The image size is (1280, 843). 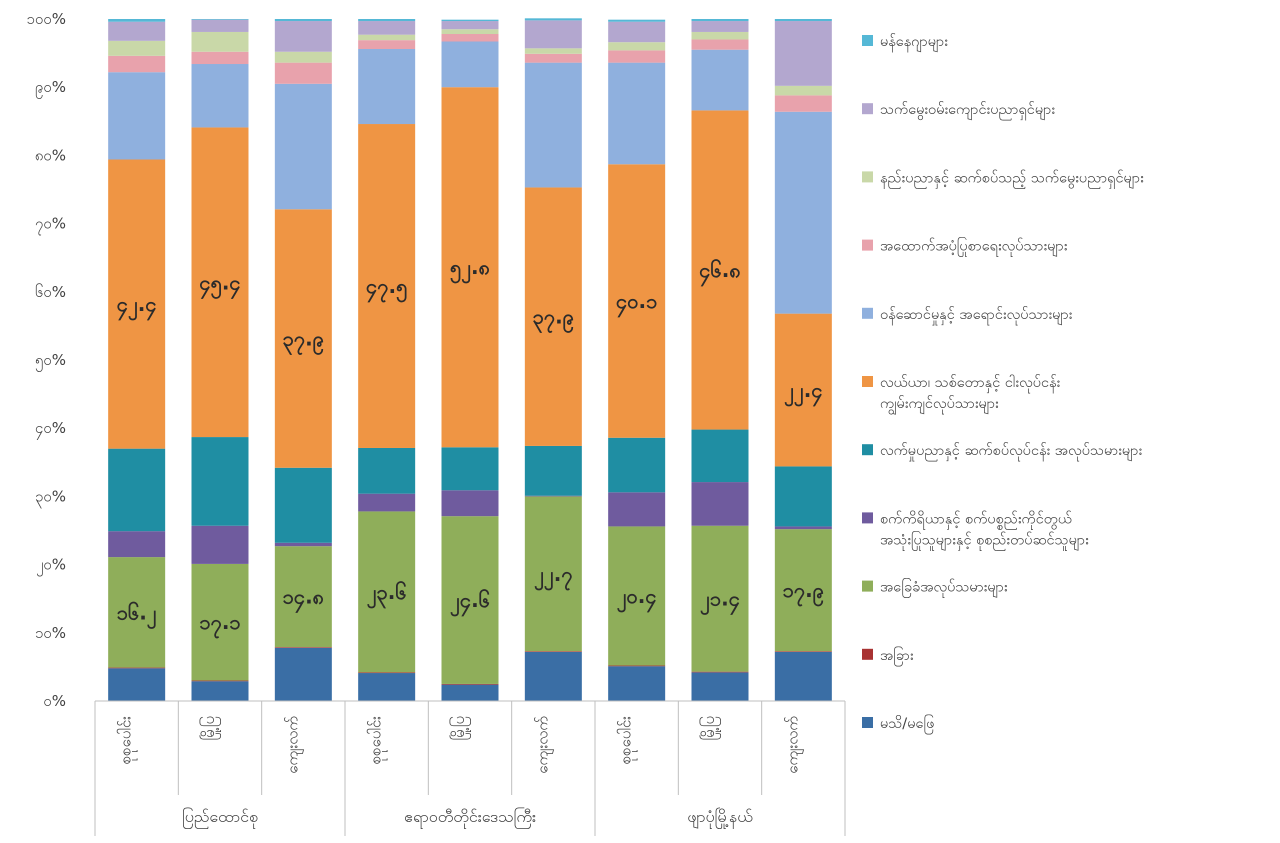 What do you see at coordinates (220, 818) in the screenshot?
I see `x-group-label: ပြည်ထောင်စု` at bounding box center [220, 818].